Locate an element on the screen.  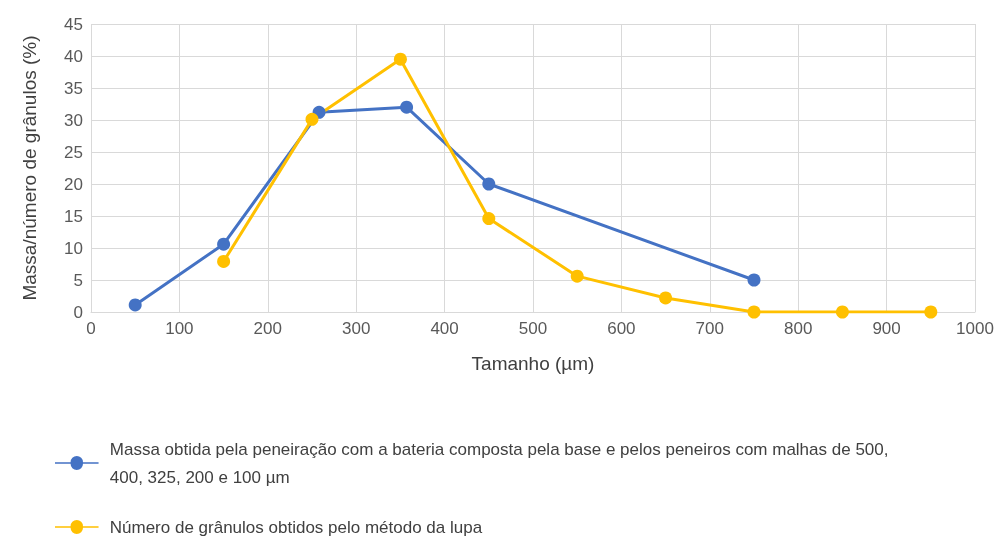
legend-label: Número de grânulos obtidos pelo método da lupa is located at coordinates (296, 527).